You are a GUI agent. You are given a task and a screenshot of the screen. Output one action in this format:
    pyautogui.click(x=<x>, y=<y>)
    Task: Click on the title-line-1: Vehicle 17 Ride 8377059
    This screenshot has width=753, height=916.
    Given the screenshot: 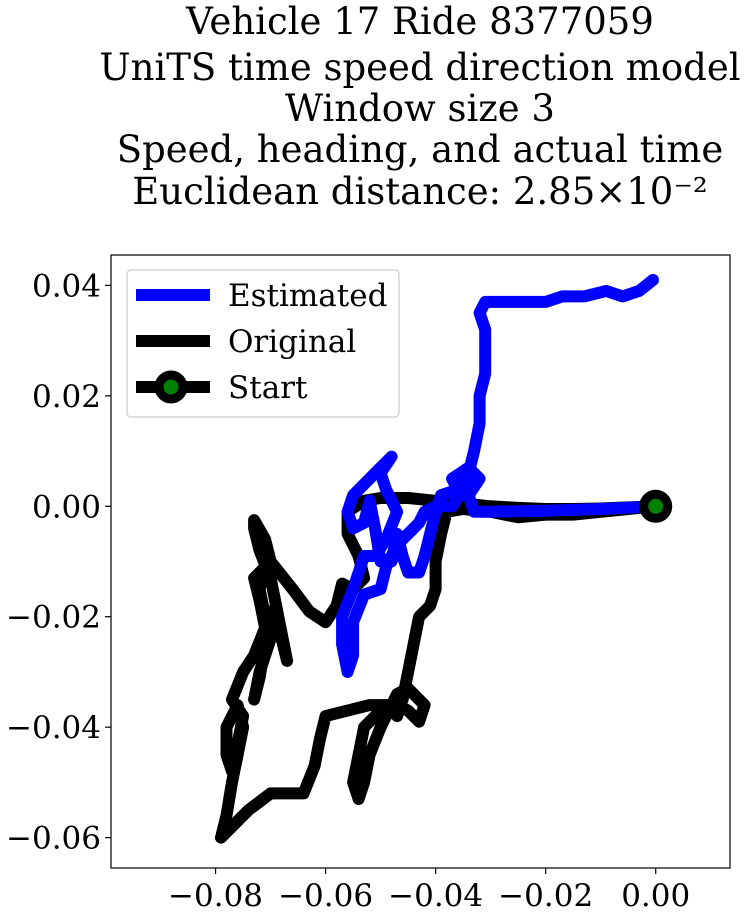 What is the action you would take?
    pyautogui.click(x=419, y=21)
    